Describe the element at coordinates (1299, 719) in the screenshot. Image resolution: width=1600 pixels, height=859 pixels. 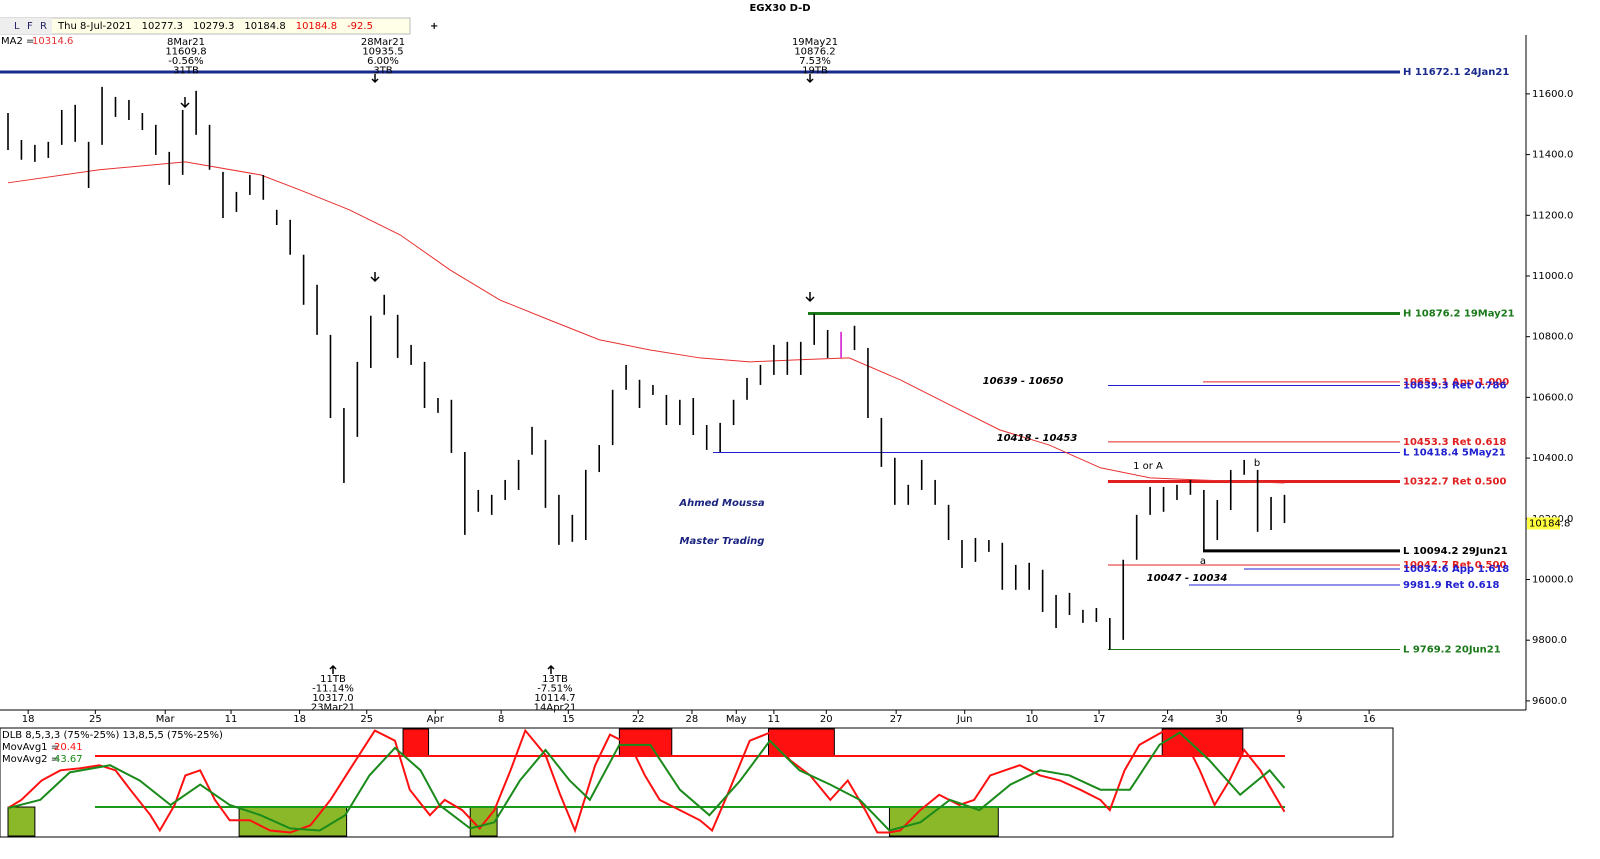
I see `x-tick-label: 9` at that location.